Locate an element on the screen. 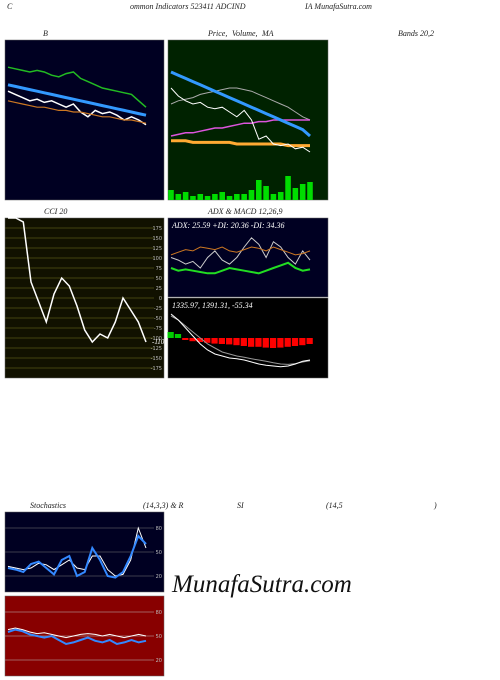 This screenshot has width=500, height=680. y-tick-label: 80 is located at coordinates (159, 613).